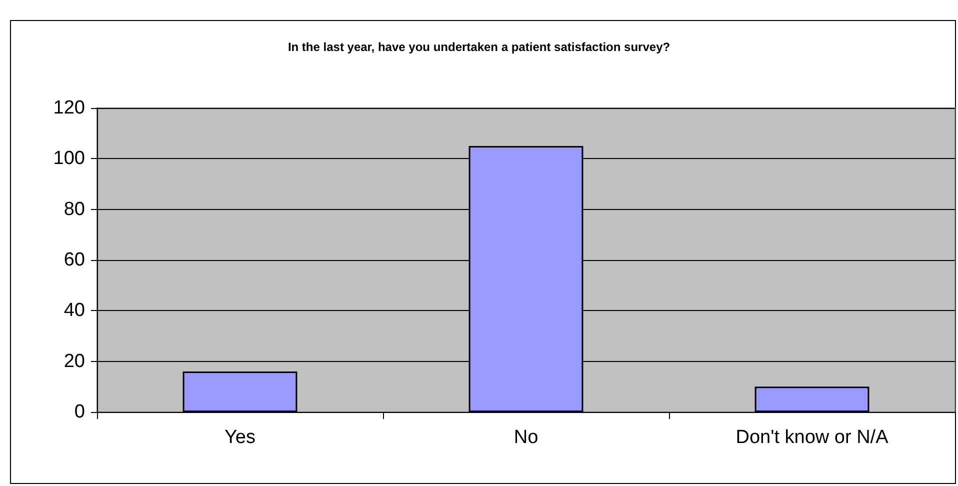 This screenshot has height=486, width=958. I want to click on x-tick-label: Yes, so click(240, 437).